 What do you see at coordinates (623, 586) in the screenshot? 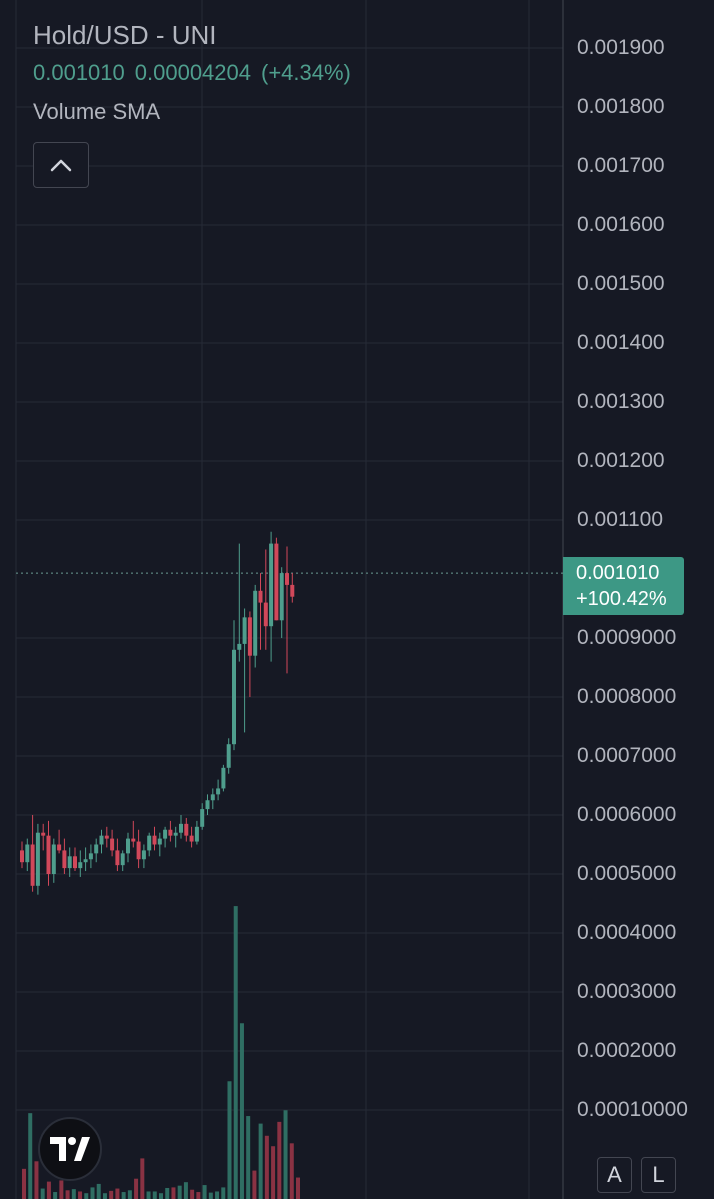
I see `last-price-tag: 0.001010 +100.42%` at bounding box center [623, 586].